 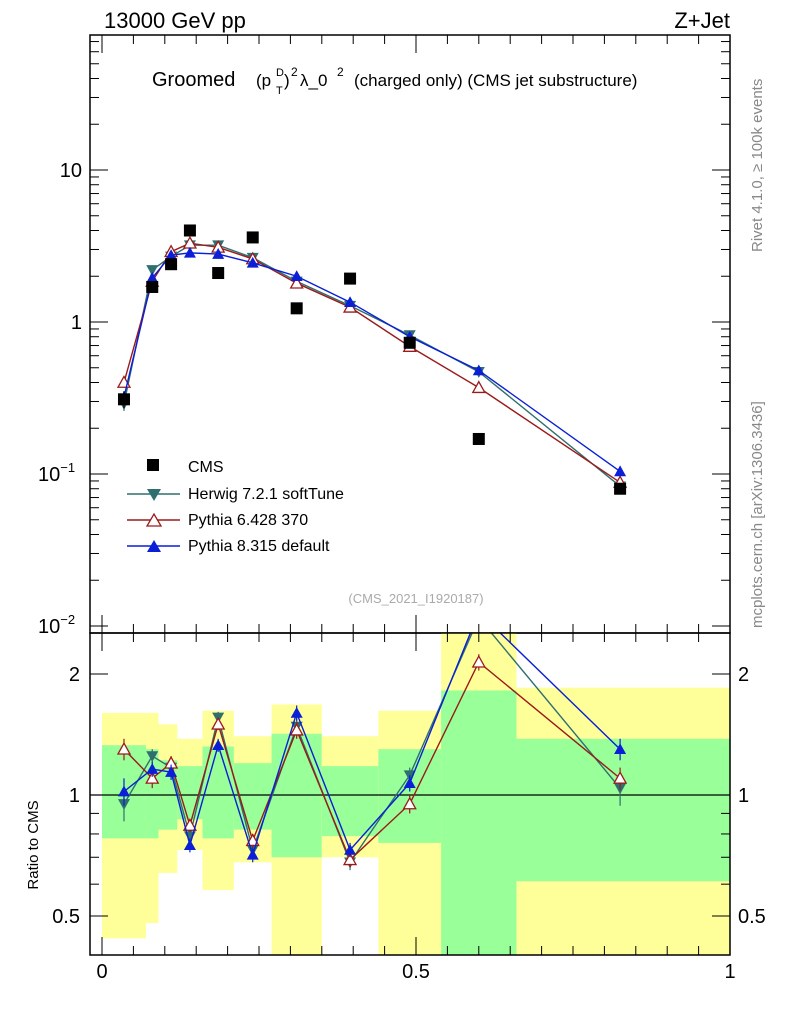 I want to click on mcplots-label: mcplots.cern.ch [arXiv:1306.3436], so click(x=757, y=514).